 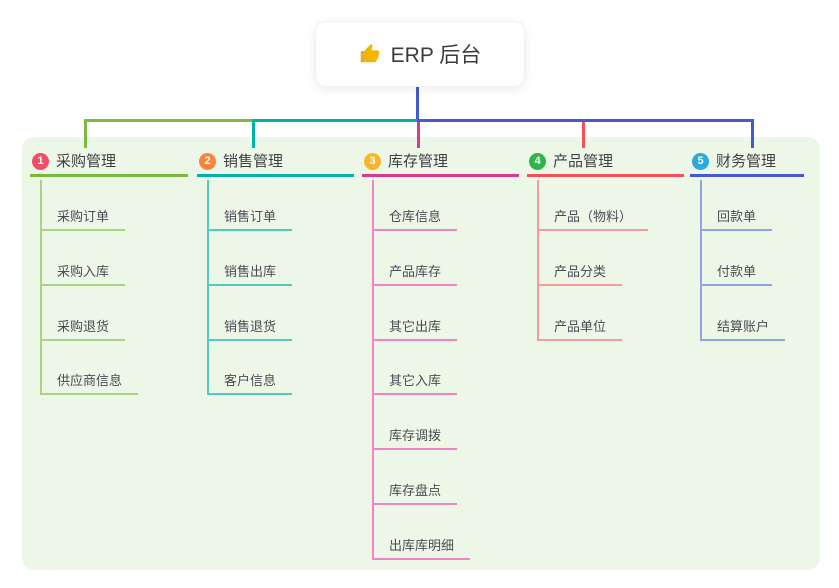 I want to click on child-node: 产品单位, so click(x=580, y=327).